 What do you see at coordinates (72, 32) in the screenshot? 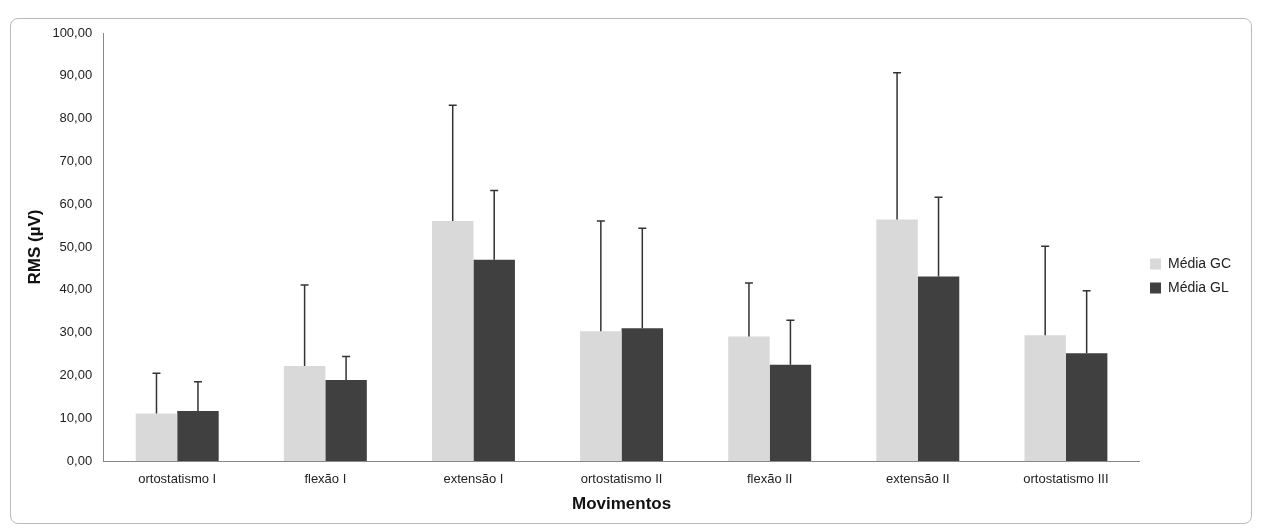
I see `y-tick-label: 100,00` at bounding box center [72, 32].